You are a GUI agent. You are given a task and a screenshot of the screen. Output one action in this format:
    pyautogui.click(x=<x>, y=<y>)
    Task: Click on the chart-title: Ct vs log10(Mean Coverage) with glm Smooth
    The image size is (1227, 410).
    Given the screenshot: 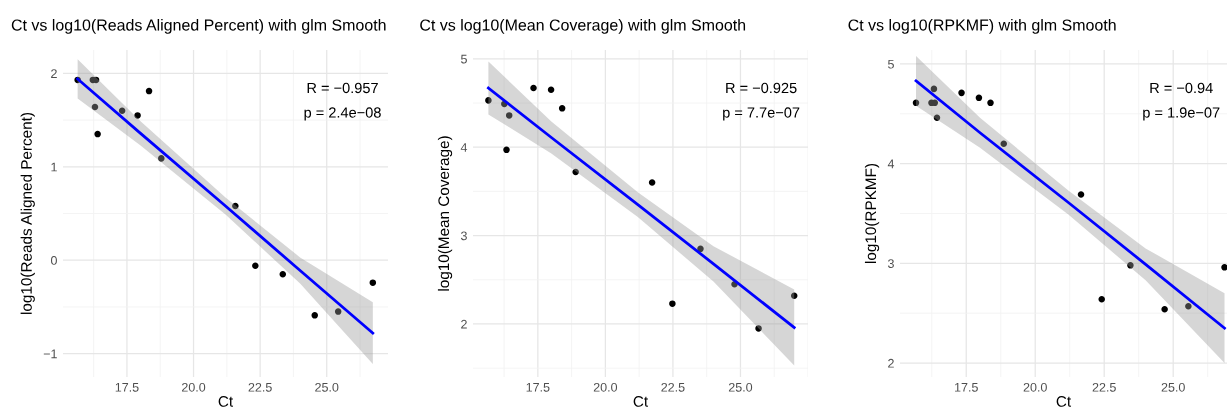 What is the action you would take?
    pyautogui.click(x=583, y=26)
    